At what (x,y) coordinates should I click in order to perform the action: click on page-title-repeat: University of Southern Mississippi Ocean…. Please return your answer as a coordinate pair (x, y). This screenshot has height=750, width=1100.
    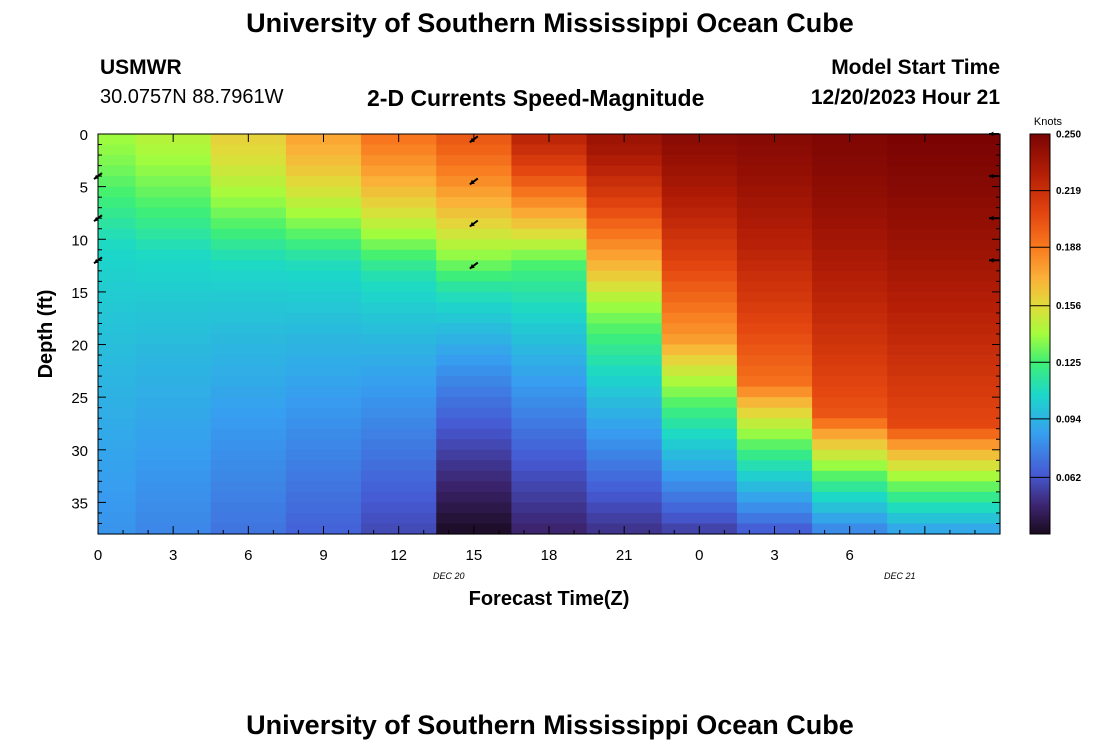
    Looking at the image, I should click on (550, 725).